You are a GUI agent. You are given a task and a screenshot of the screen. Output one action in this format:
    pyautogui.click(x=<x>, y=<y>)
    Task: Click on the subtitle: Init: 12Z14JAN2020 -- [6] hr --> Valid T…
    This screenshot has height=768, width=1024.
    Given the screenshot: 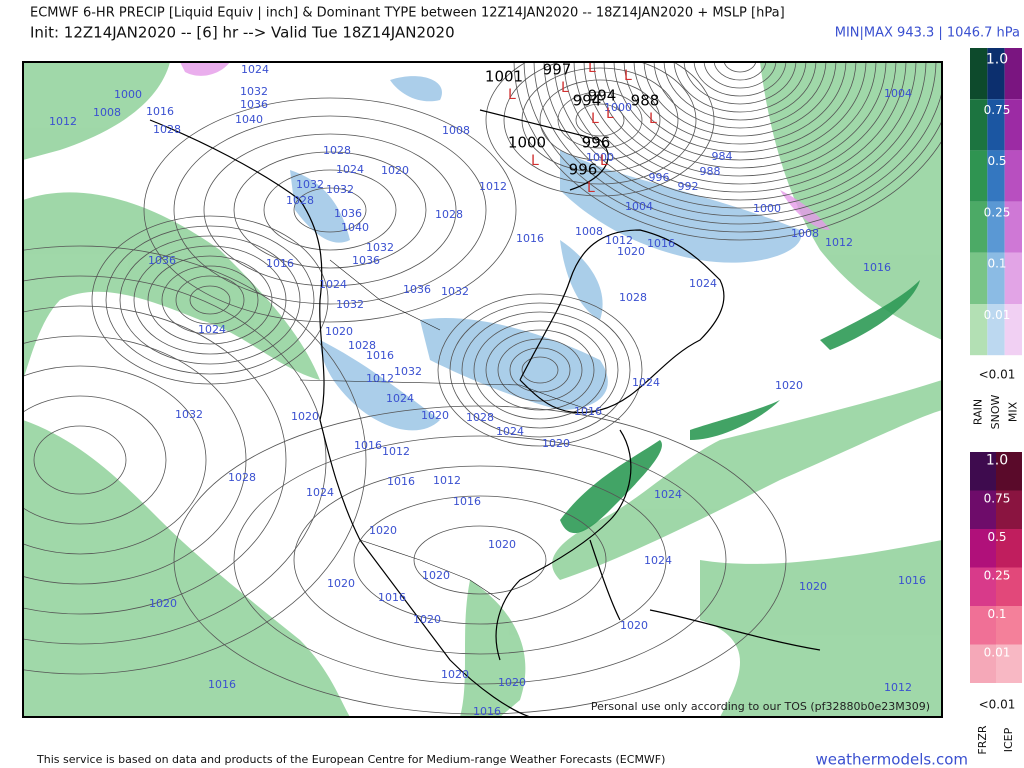 What is the action you would take?
    pyautogui.click(x=242, y=33)
    